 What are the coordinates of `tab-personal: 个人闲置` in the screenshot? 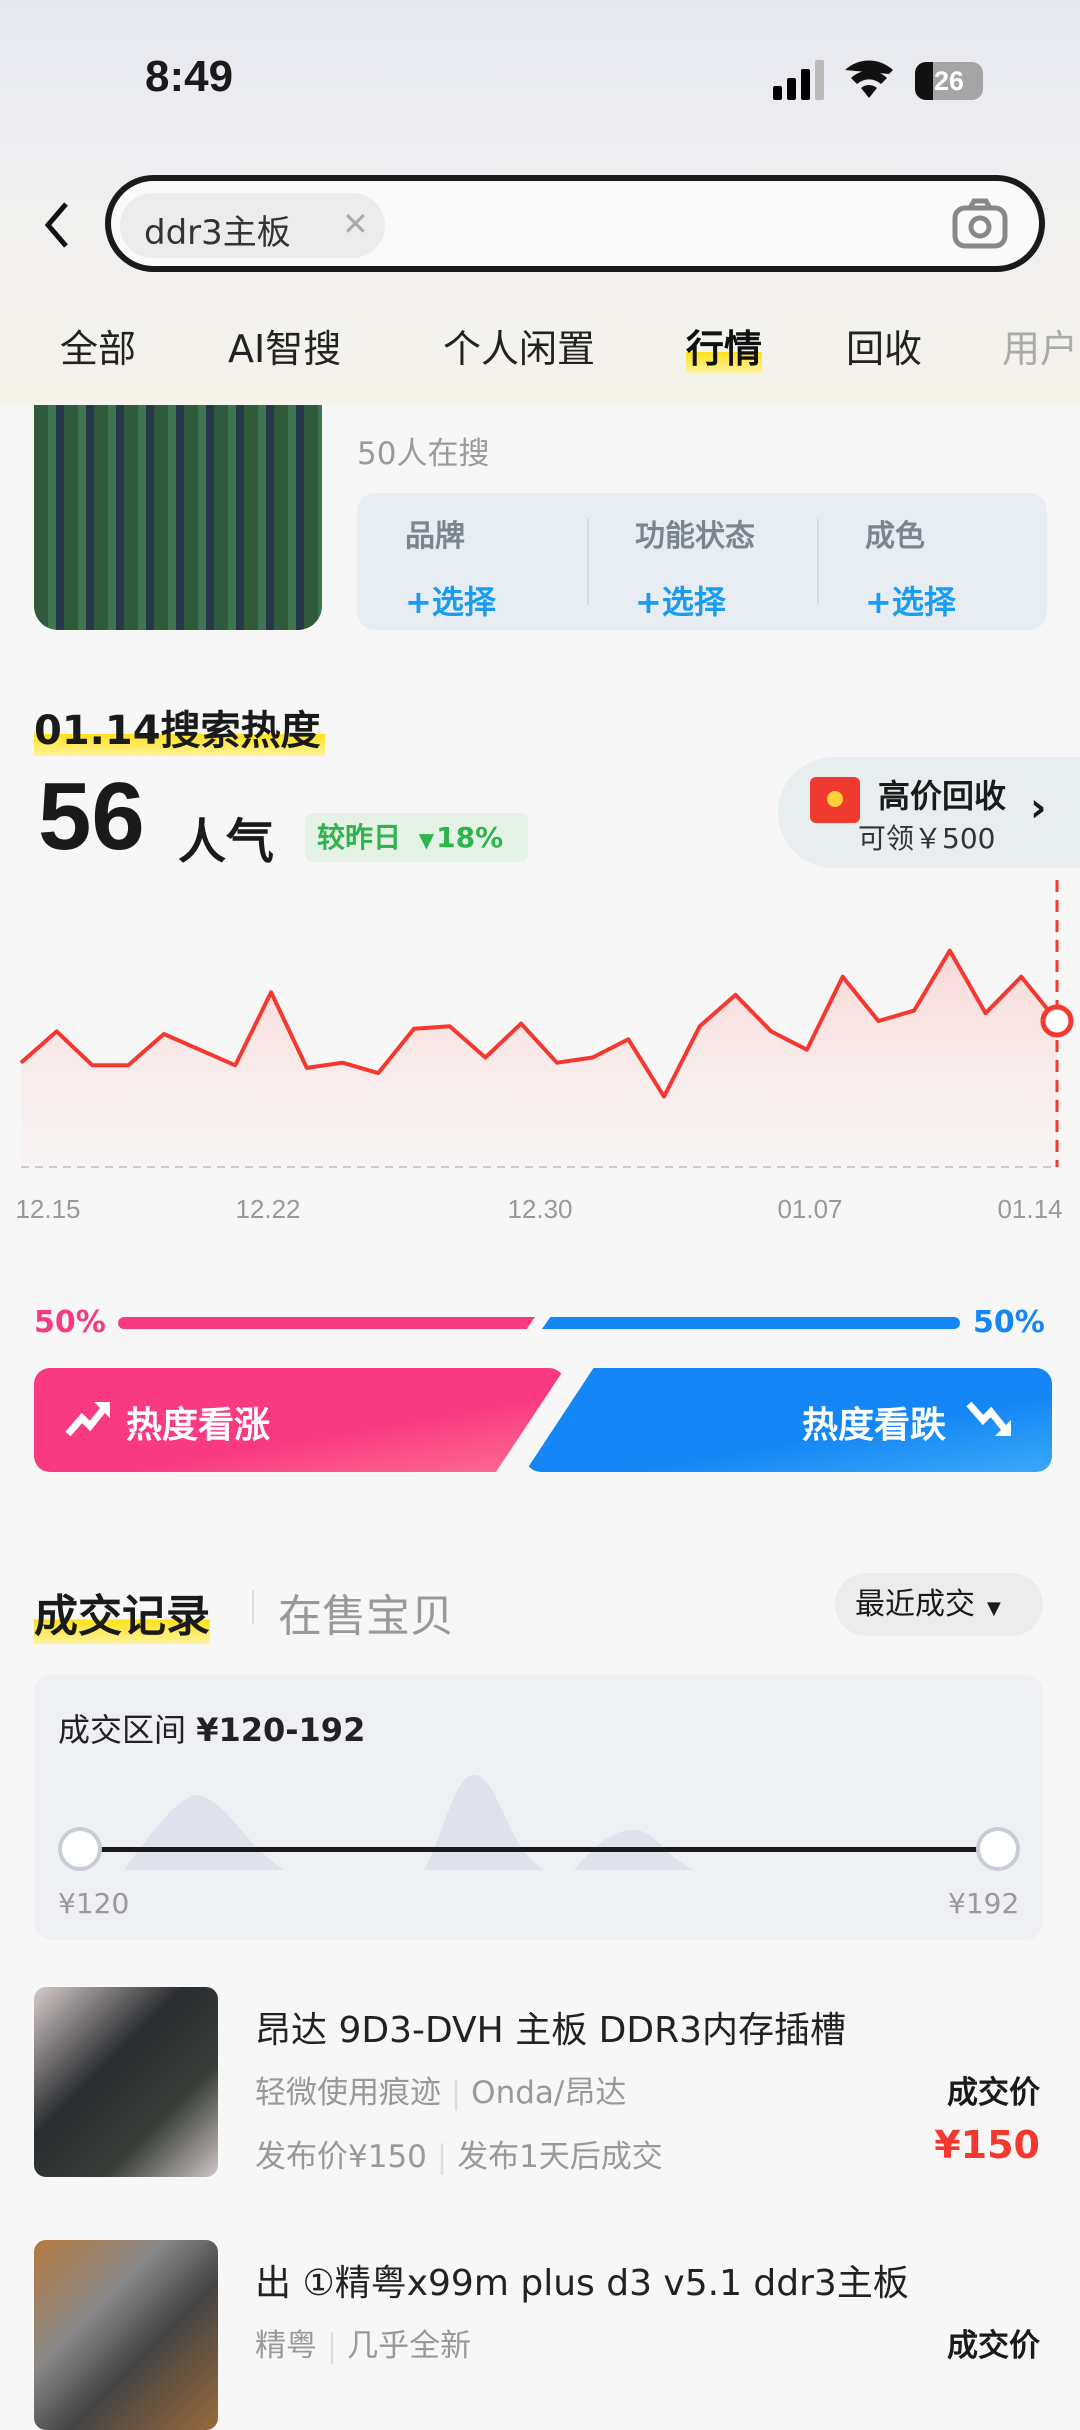 It's located at (519, 345).